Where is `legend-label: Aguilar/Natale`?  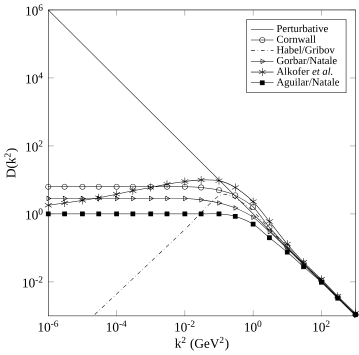 legend-label: Aguilar/Natale is located at coordinates (308, 83).